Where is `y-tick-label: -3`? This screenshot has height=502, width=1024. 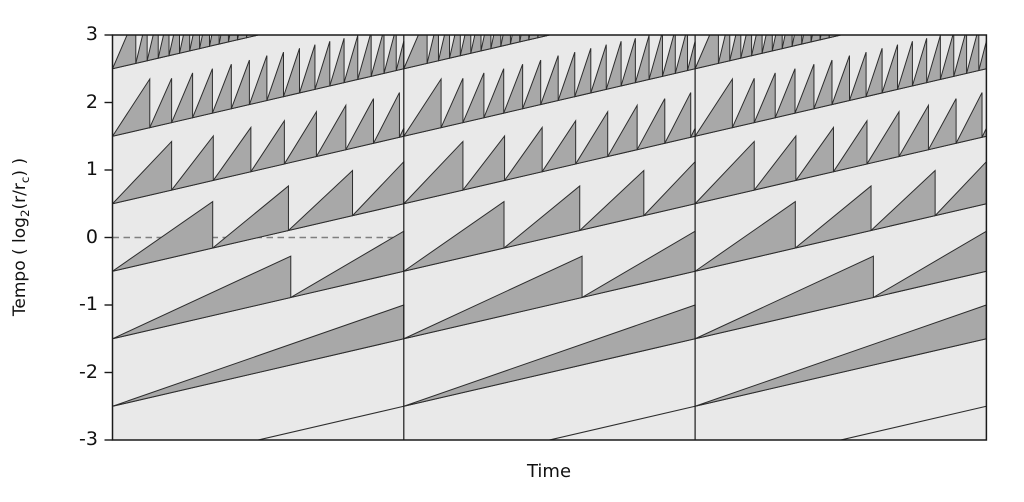 y-tick-label: -3 is located at coordinates (88, 439).